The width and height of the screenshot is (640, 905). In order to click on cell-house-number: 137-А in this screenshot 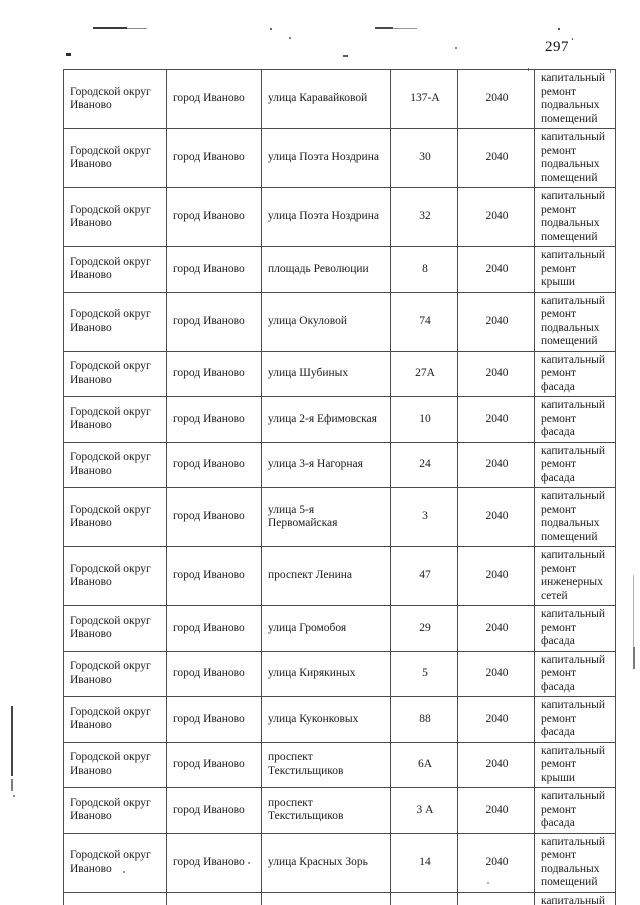, I will do `click(424, 99)`.